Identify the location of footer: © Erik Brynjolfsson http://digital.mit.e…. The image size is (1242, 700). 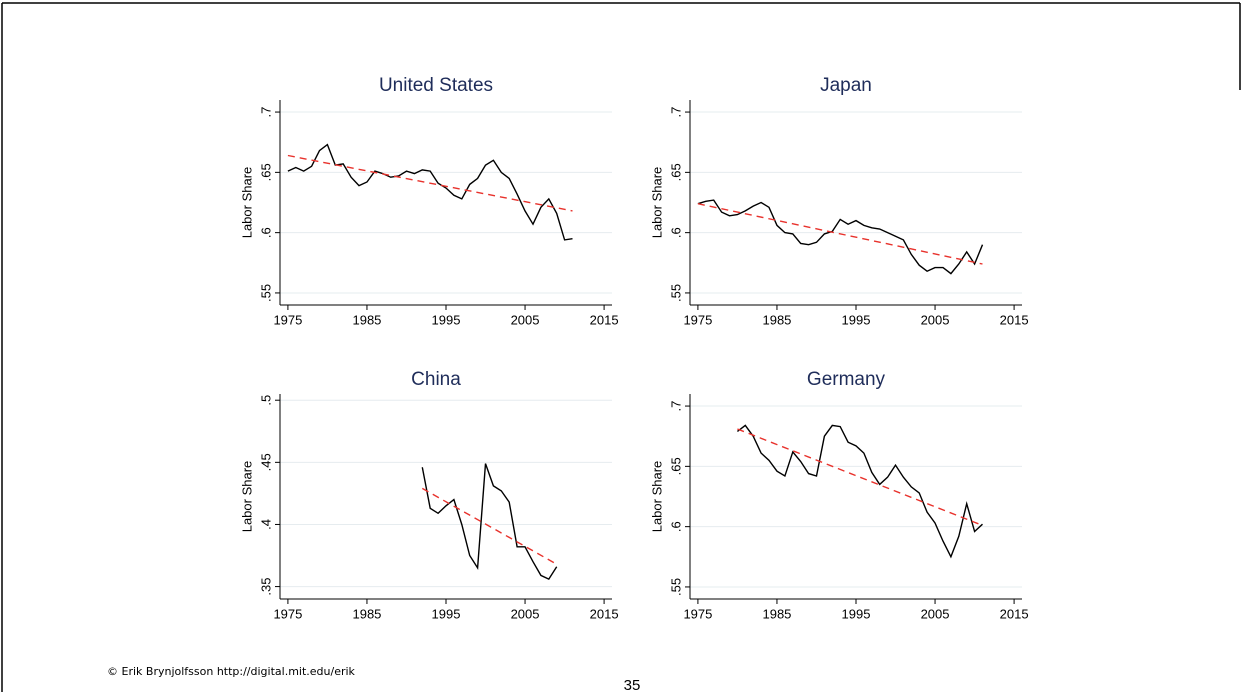
(231, 671).